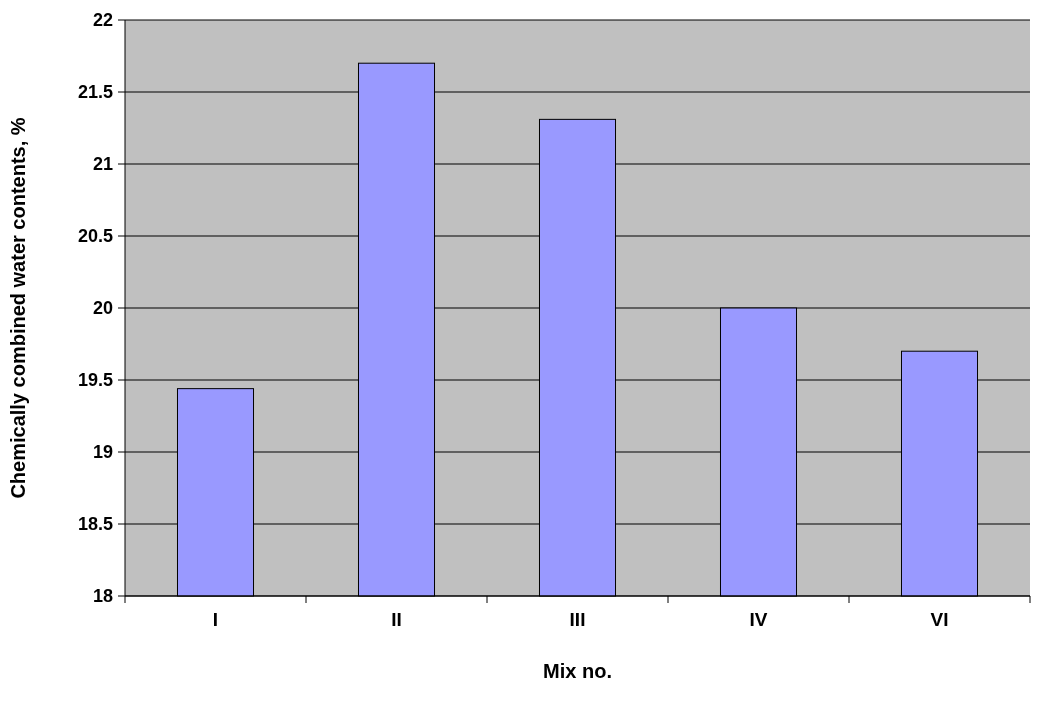  Describe the element at coordinates (102, 596) in the screenshot. I see `y-tick-label: 18` at that location.